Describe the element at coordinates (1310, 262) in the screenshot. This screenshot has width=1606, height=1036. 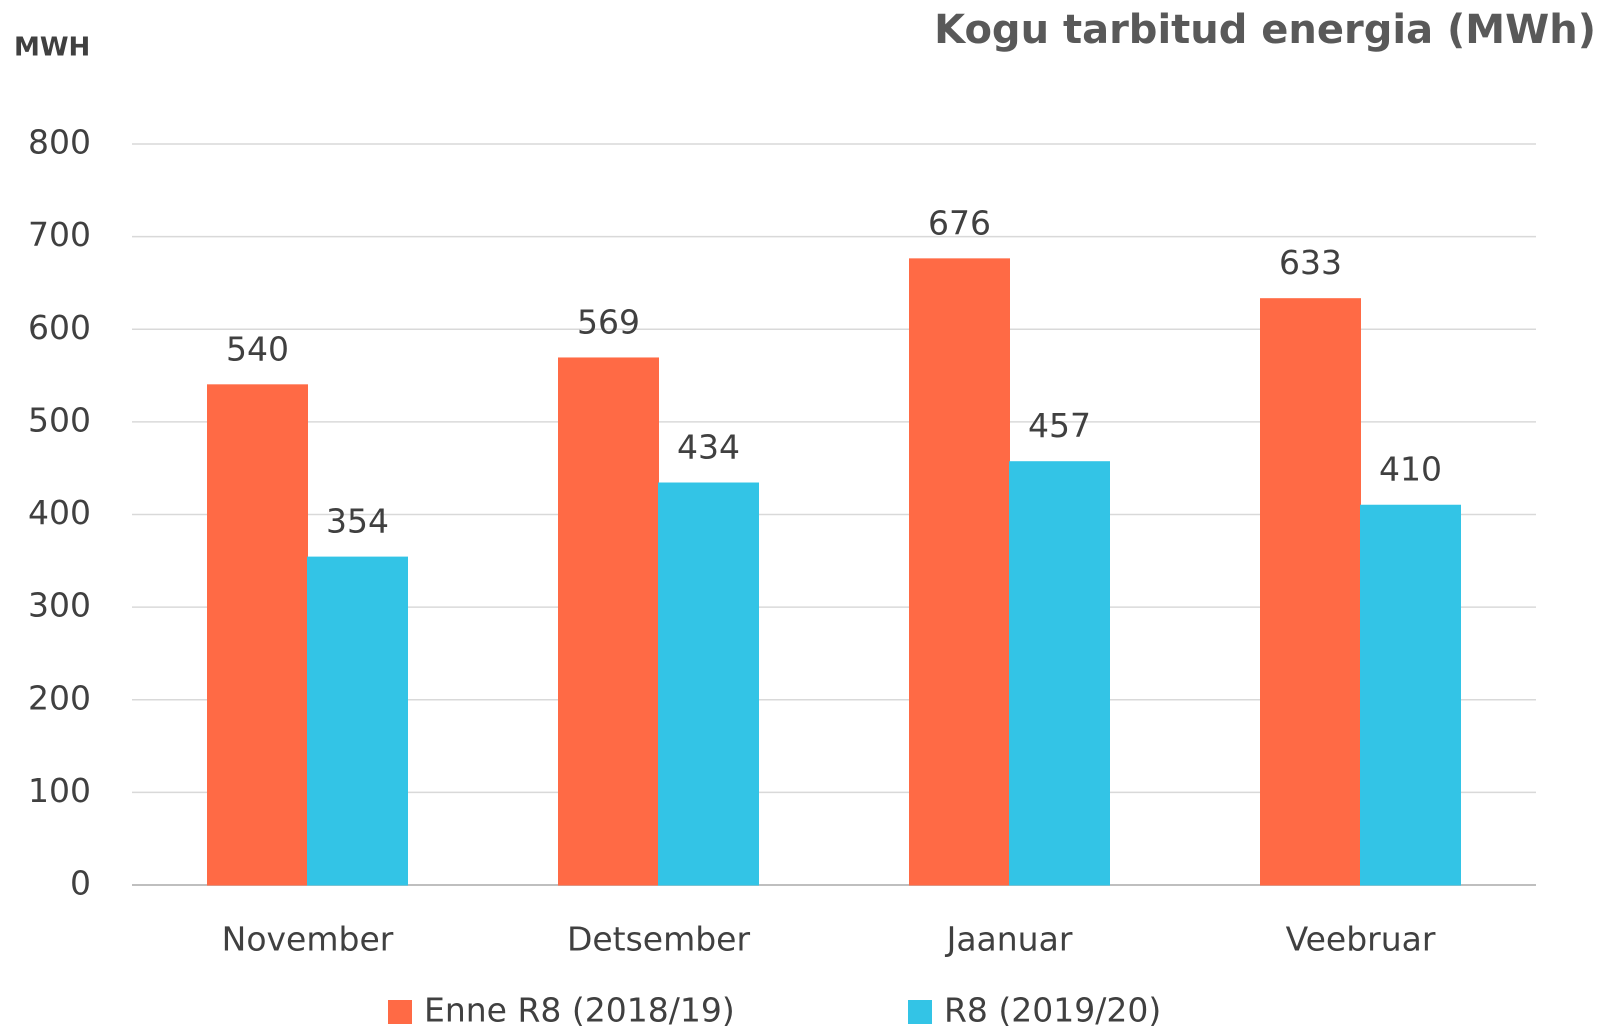
I see `data-label: 633` at that location.